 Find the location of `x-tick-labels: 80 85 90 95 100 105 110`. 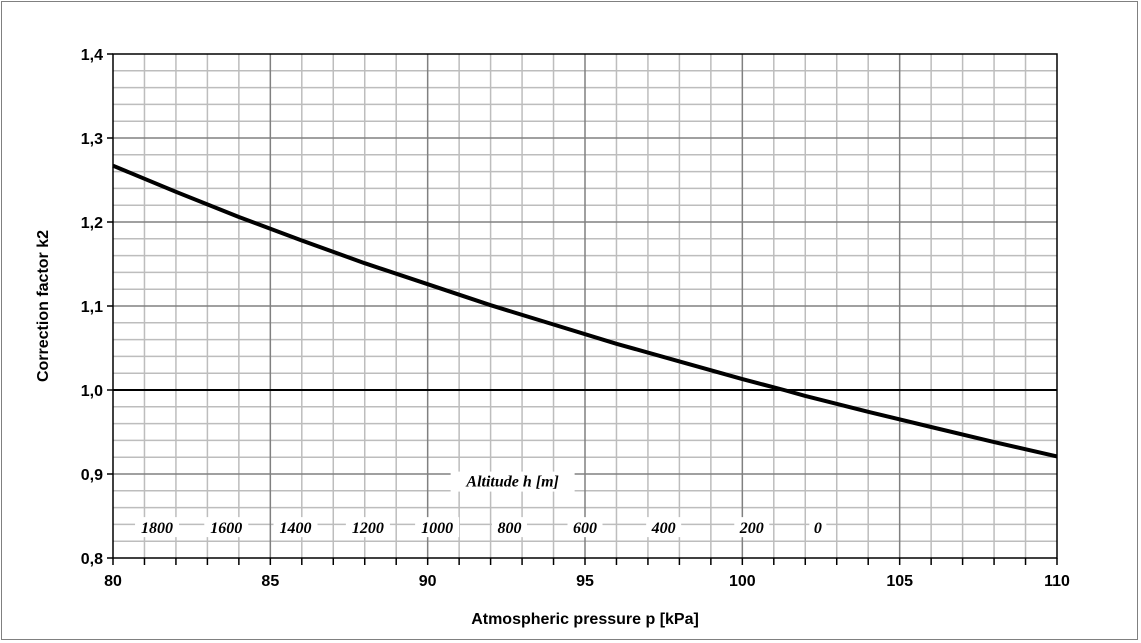

x-tick-labels: 80 85 90 95 100 105 110 is located at coordinates (587, 581).